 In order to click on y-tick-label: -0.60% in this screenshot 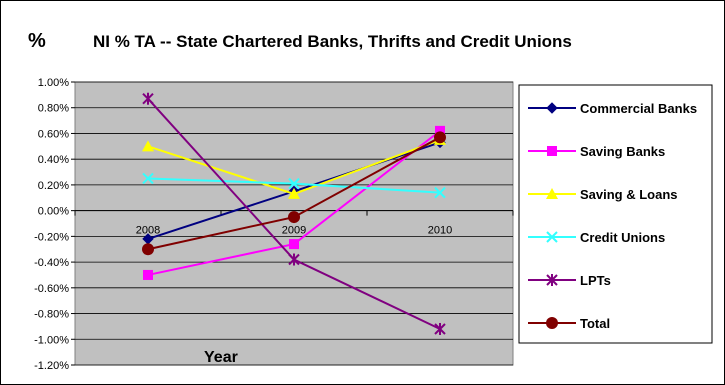, I will do `click(51, 289)`.